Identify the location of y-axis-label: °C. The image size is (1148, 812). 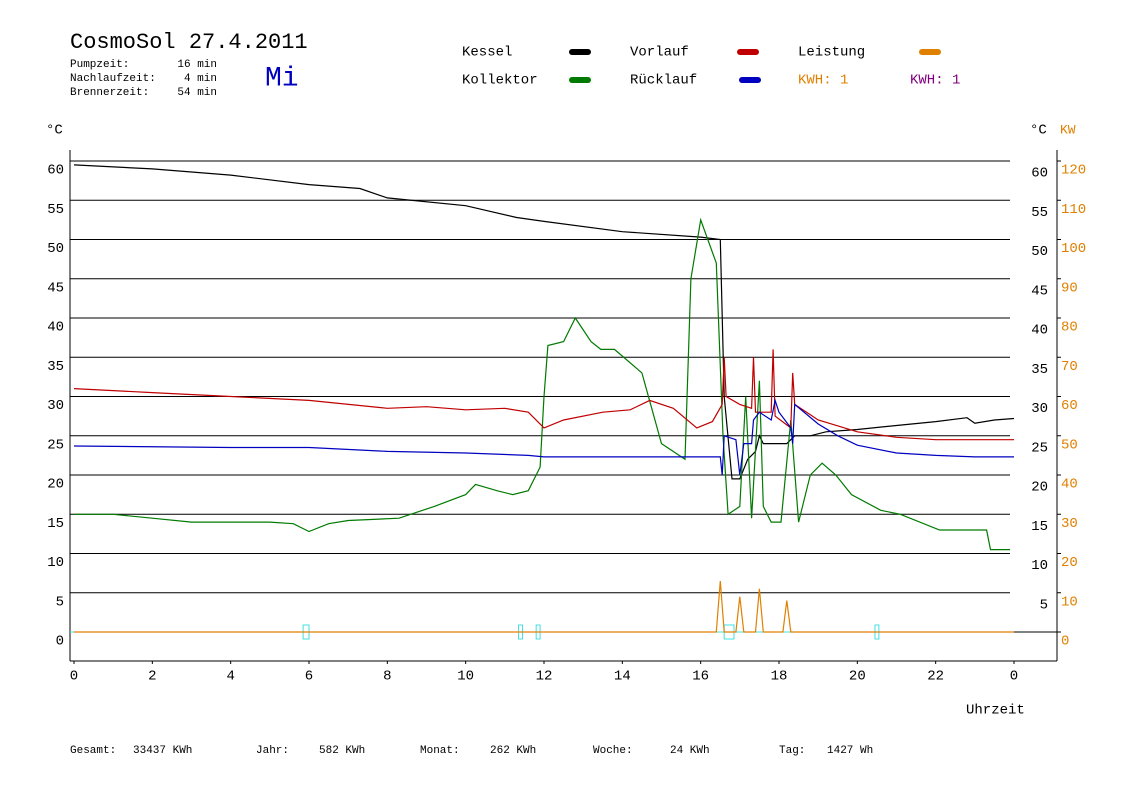
(54, 131).